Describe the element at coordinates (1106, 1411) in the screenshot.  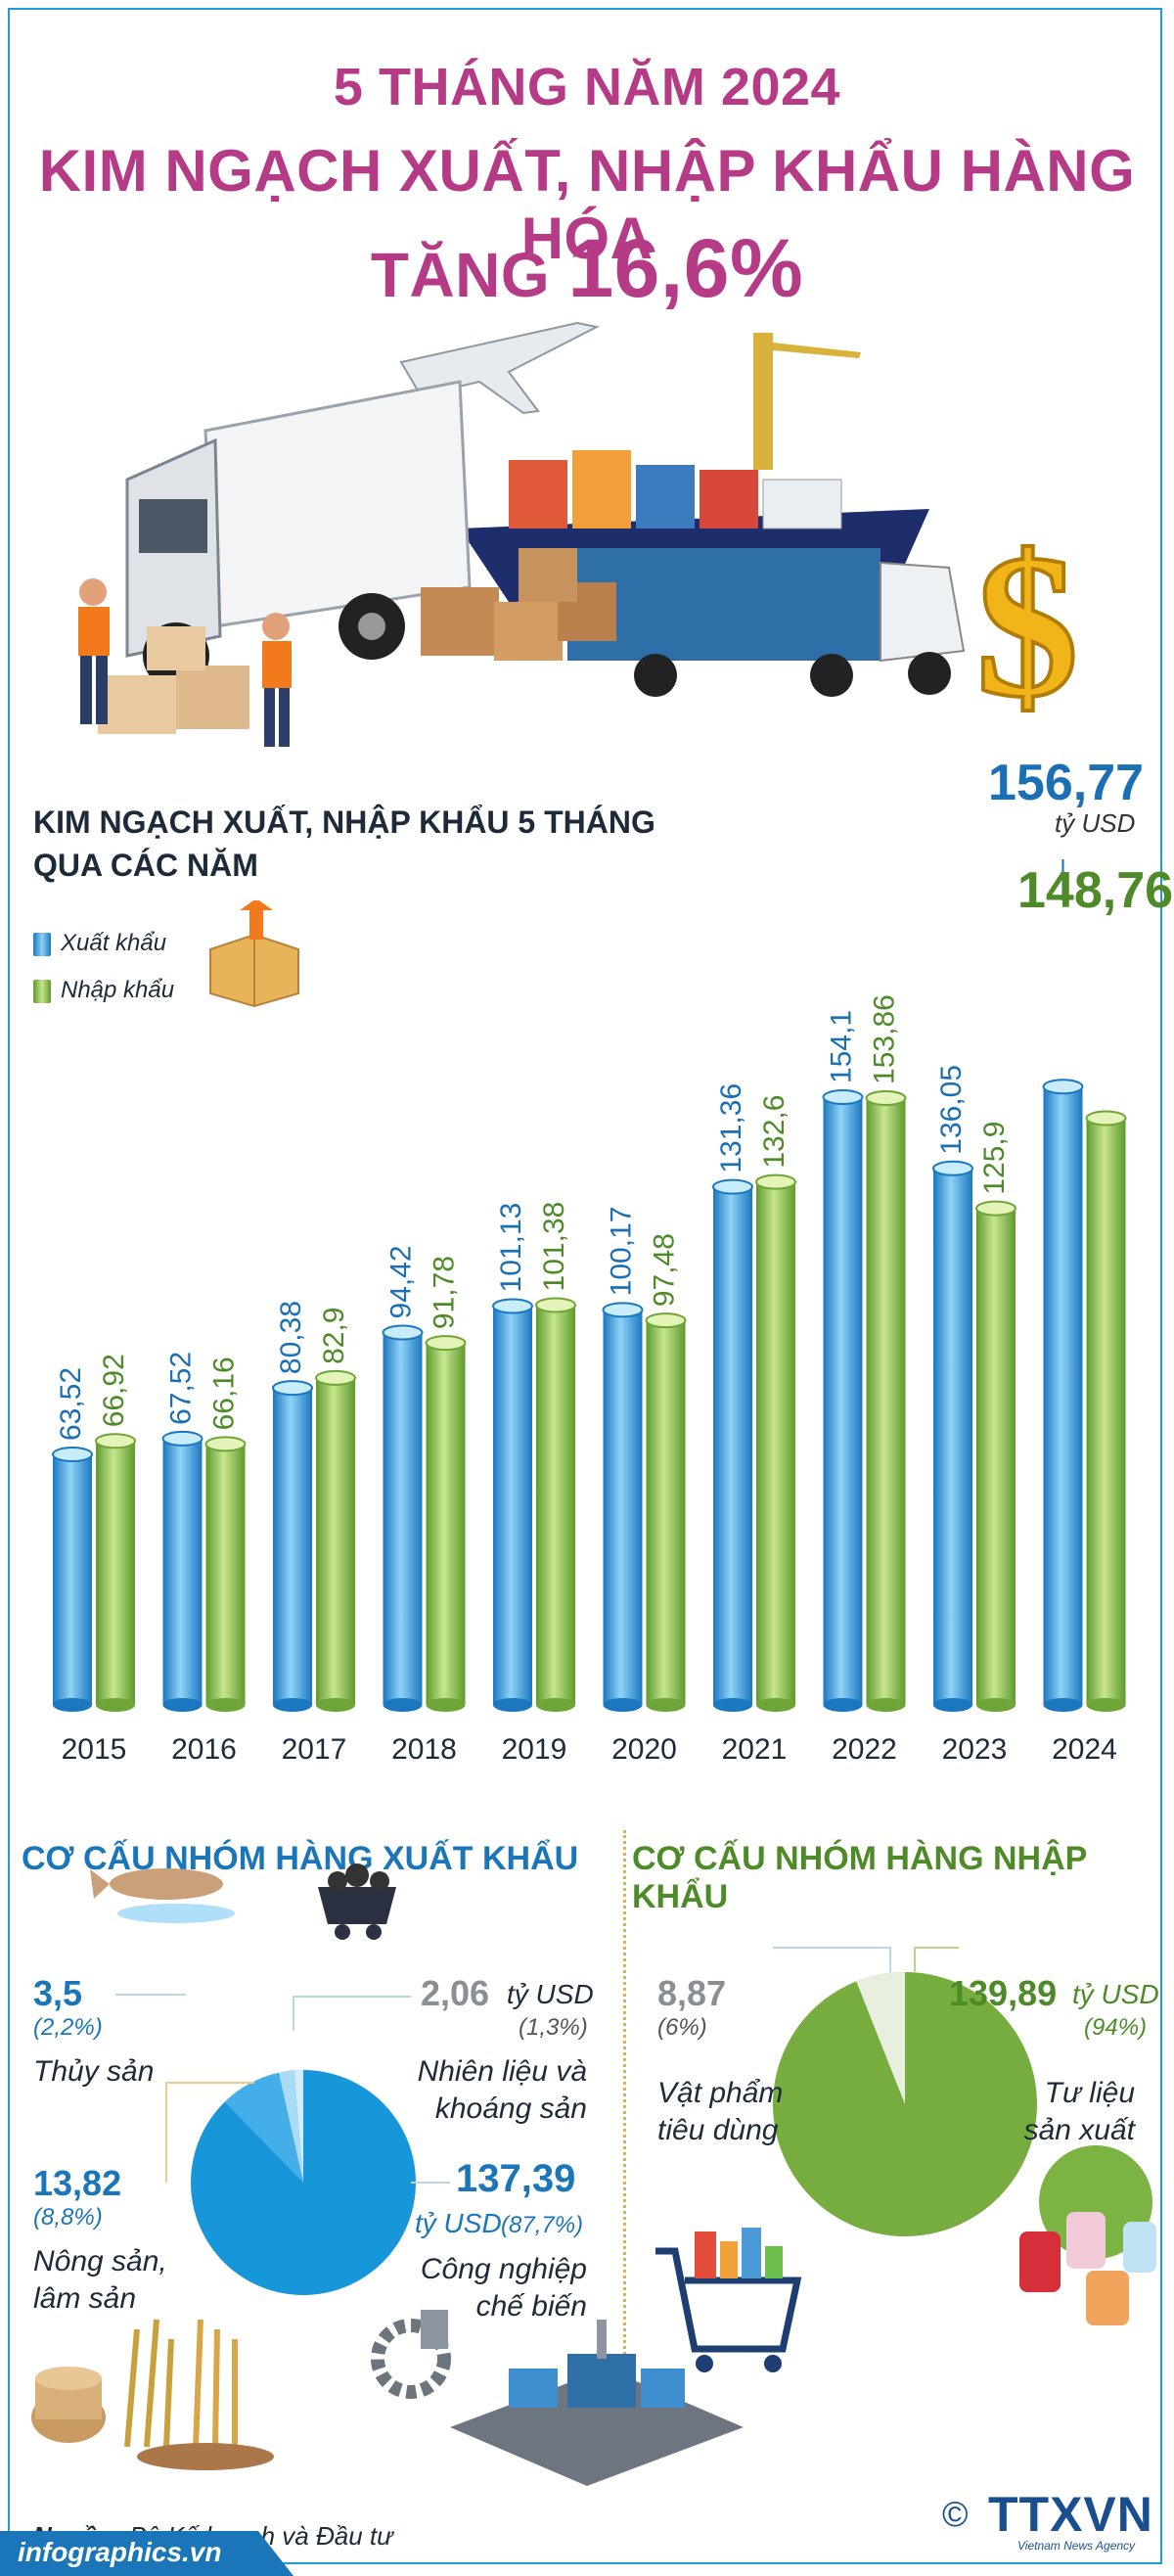
I see `bar-import-2024` at that location.